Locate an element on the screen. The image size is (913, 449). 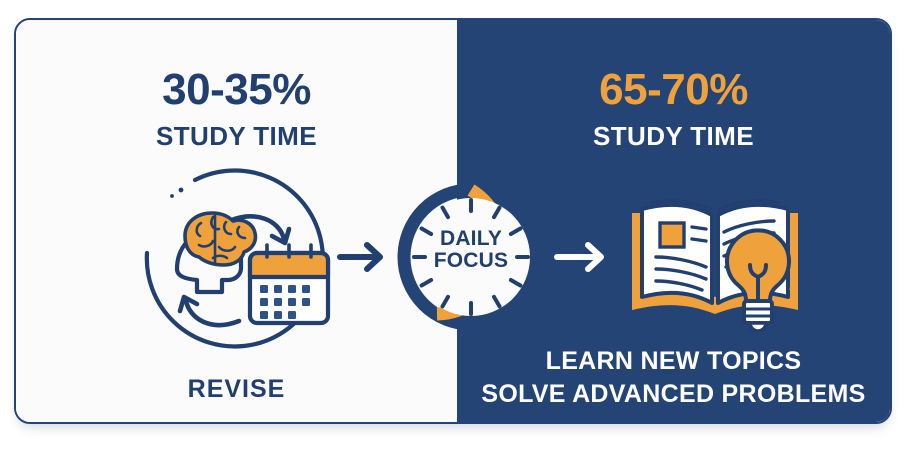
right-bottom-labels: LEARN NEW TOPICS SOLVE ADVANCED PROBLEMS is located at coordinates (673, 378).